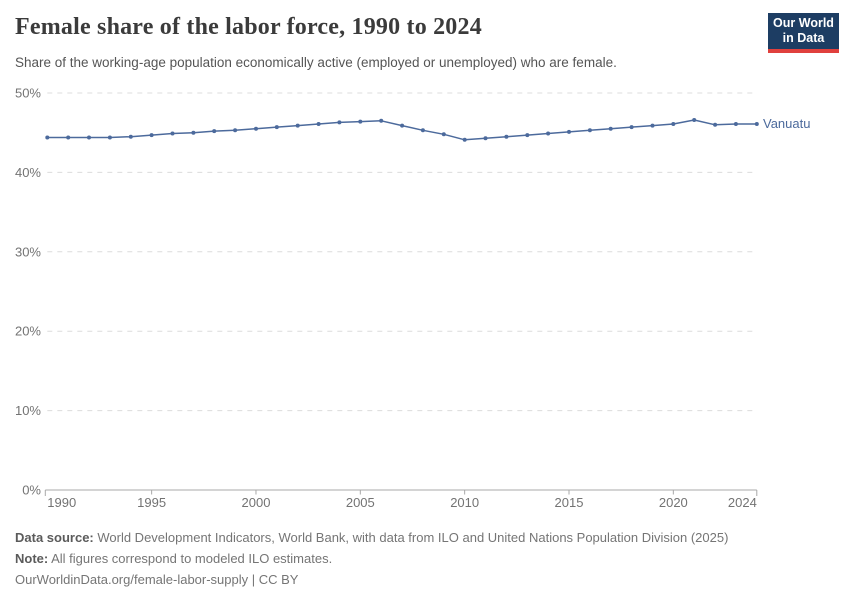  What do you see at coordinates (151, 502) in the screenshot?
I see `x-tick-label: 1995` at bounding box center [151, 502].